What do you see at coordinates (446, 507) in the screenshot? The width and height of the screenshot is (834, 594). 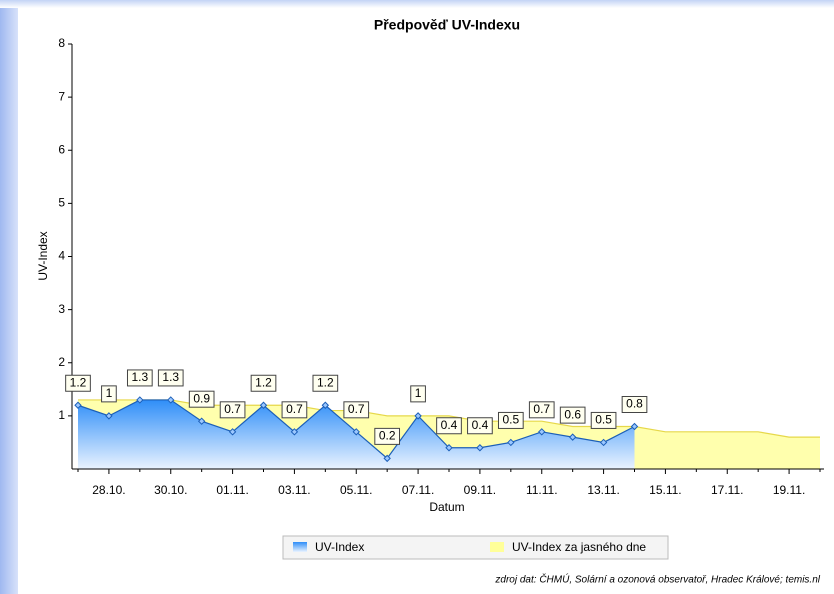 I see `x-axis-label: Datum` at bounding box center [446, 507].